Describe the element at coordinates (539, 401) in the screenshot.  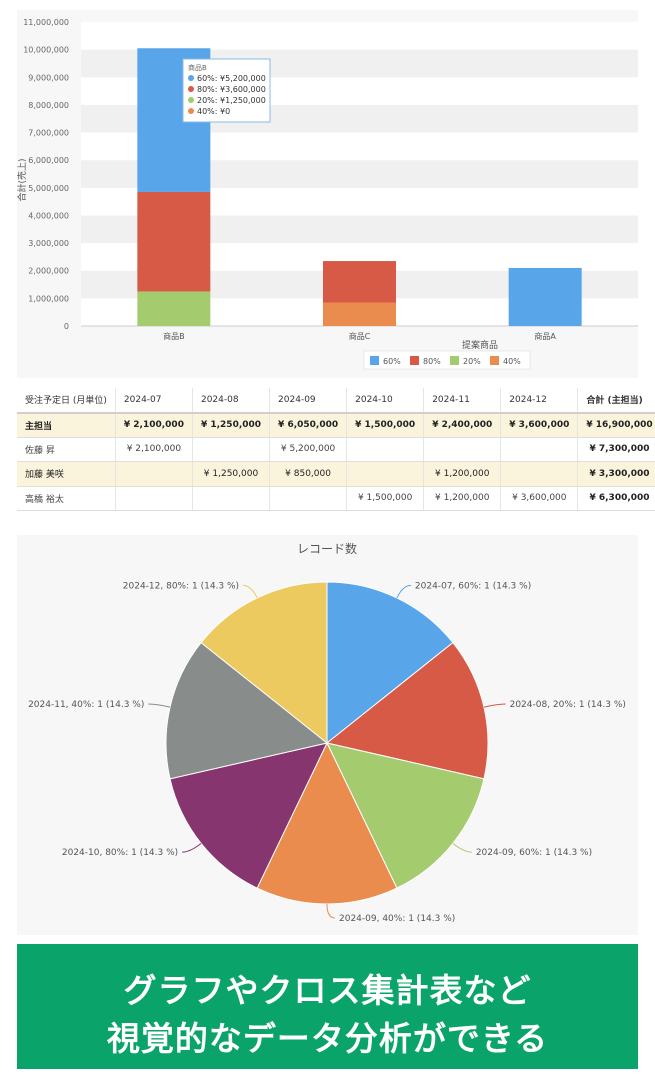
I see `column-header: 2024-12` at that location.